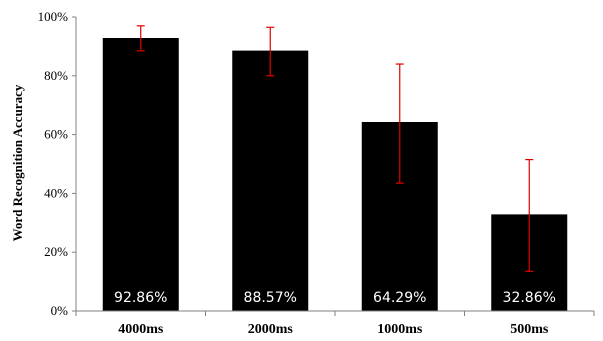 The image size is (603, 341). What do you see at coordinates (400, 329) in the screenshot?
I see `x-tick-label: 1000ms` at bounding box center [400, 329].